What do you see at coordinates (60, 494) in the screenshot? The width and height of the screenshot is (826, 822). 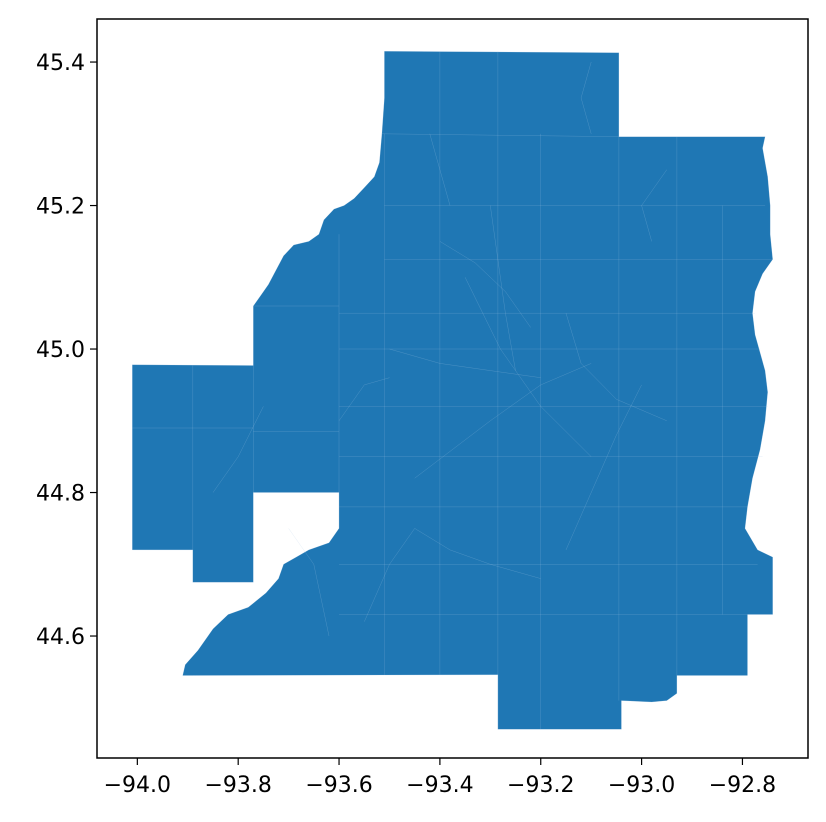 I see `y-tick-label: 44.8` at bounding box center [60, 494].